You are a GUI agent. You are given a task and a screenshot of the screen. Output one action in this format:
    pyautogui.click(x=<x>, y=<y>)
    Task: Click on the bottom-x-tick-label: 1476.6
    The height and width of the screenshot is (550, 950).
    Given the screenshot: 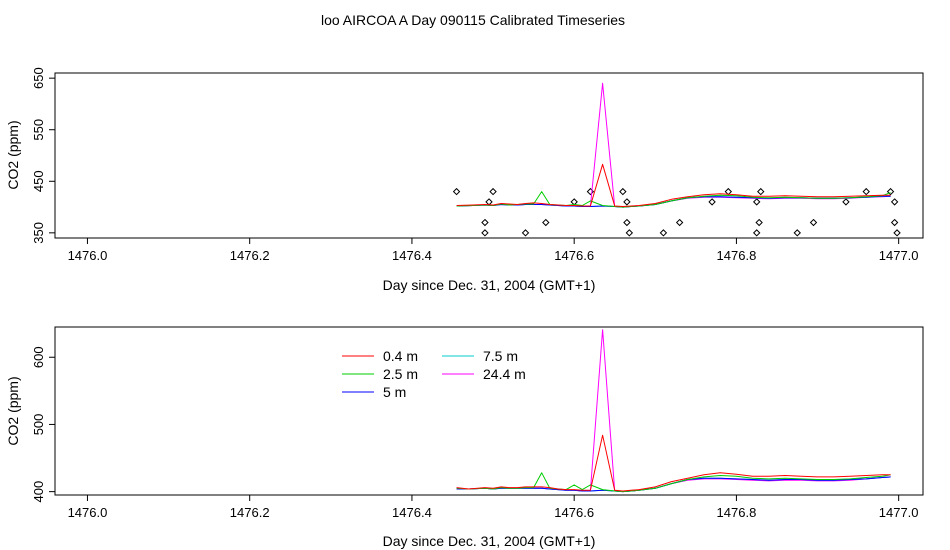 What is the action you would take?
    pyautogui.click(x=574, y=512)
    